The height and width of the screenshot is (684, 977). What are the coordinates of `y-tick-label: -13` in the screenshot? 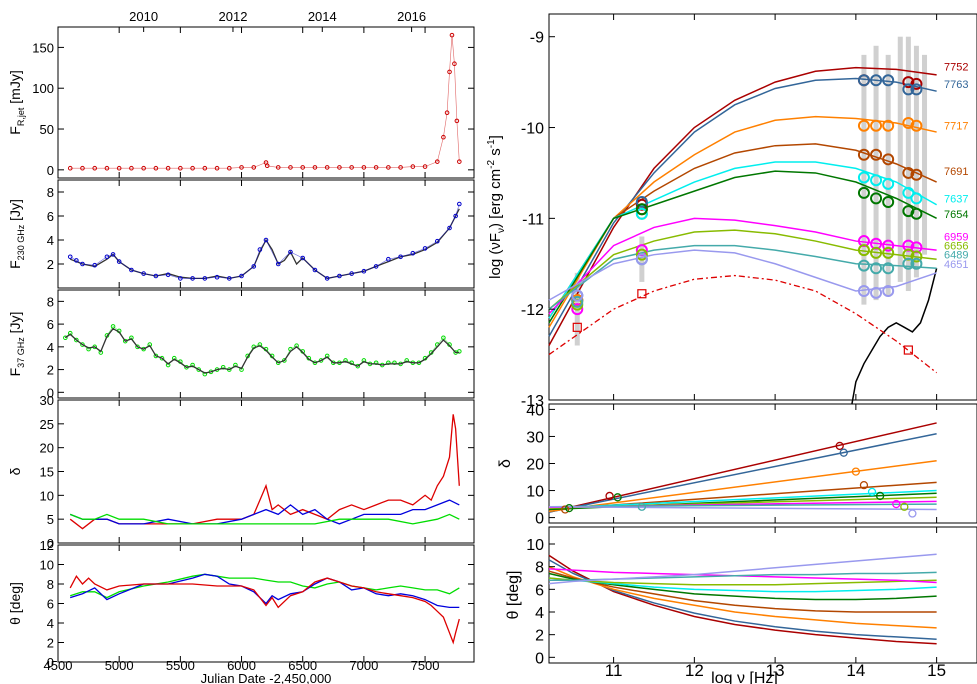 It's located at (532, 401).